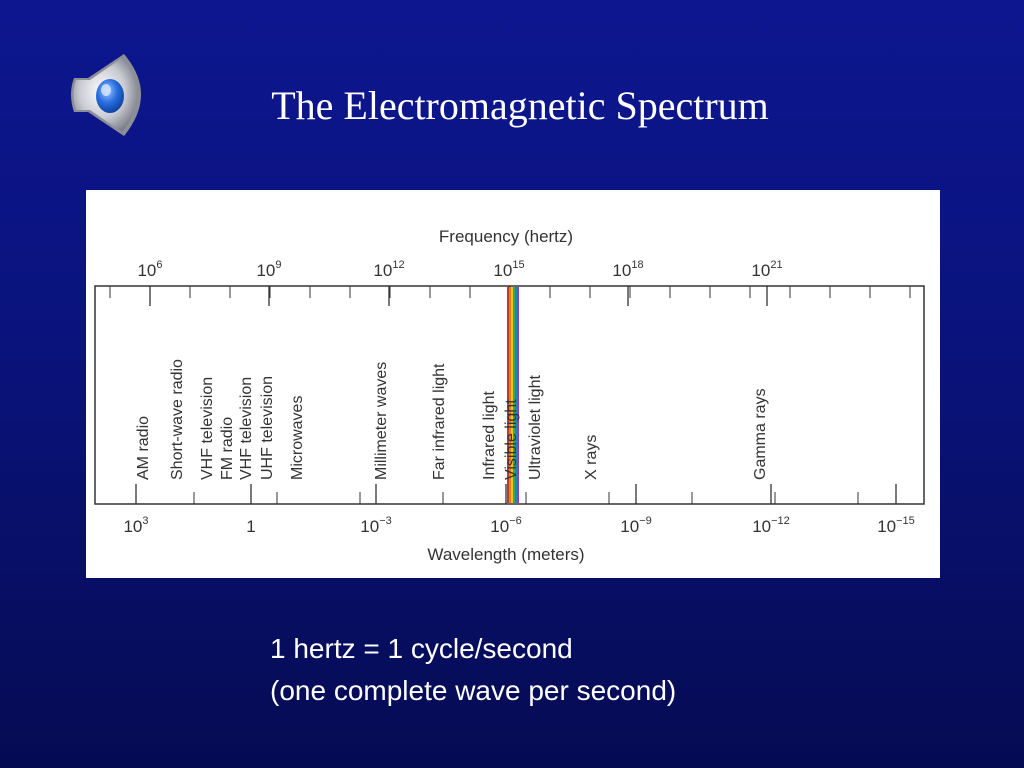  What do you see at coordinates (268, 269) in the screenshot?
I see `frequency-tick-label: 10⁹` at bounding box center [268, 269].